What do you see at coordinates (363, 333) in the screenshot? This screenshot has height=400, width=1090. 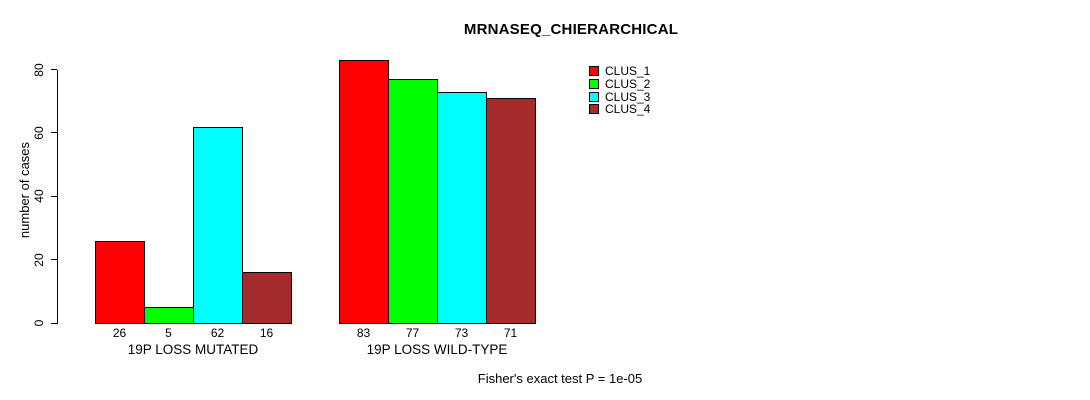 I see `bar-value-label: 83` at bounding box center [363, 333].